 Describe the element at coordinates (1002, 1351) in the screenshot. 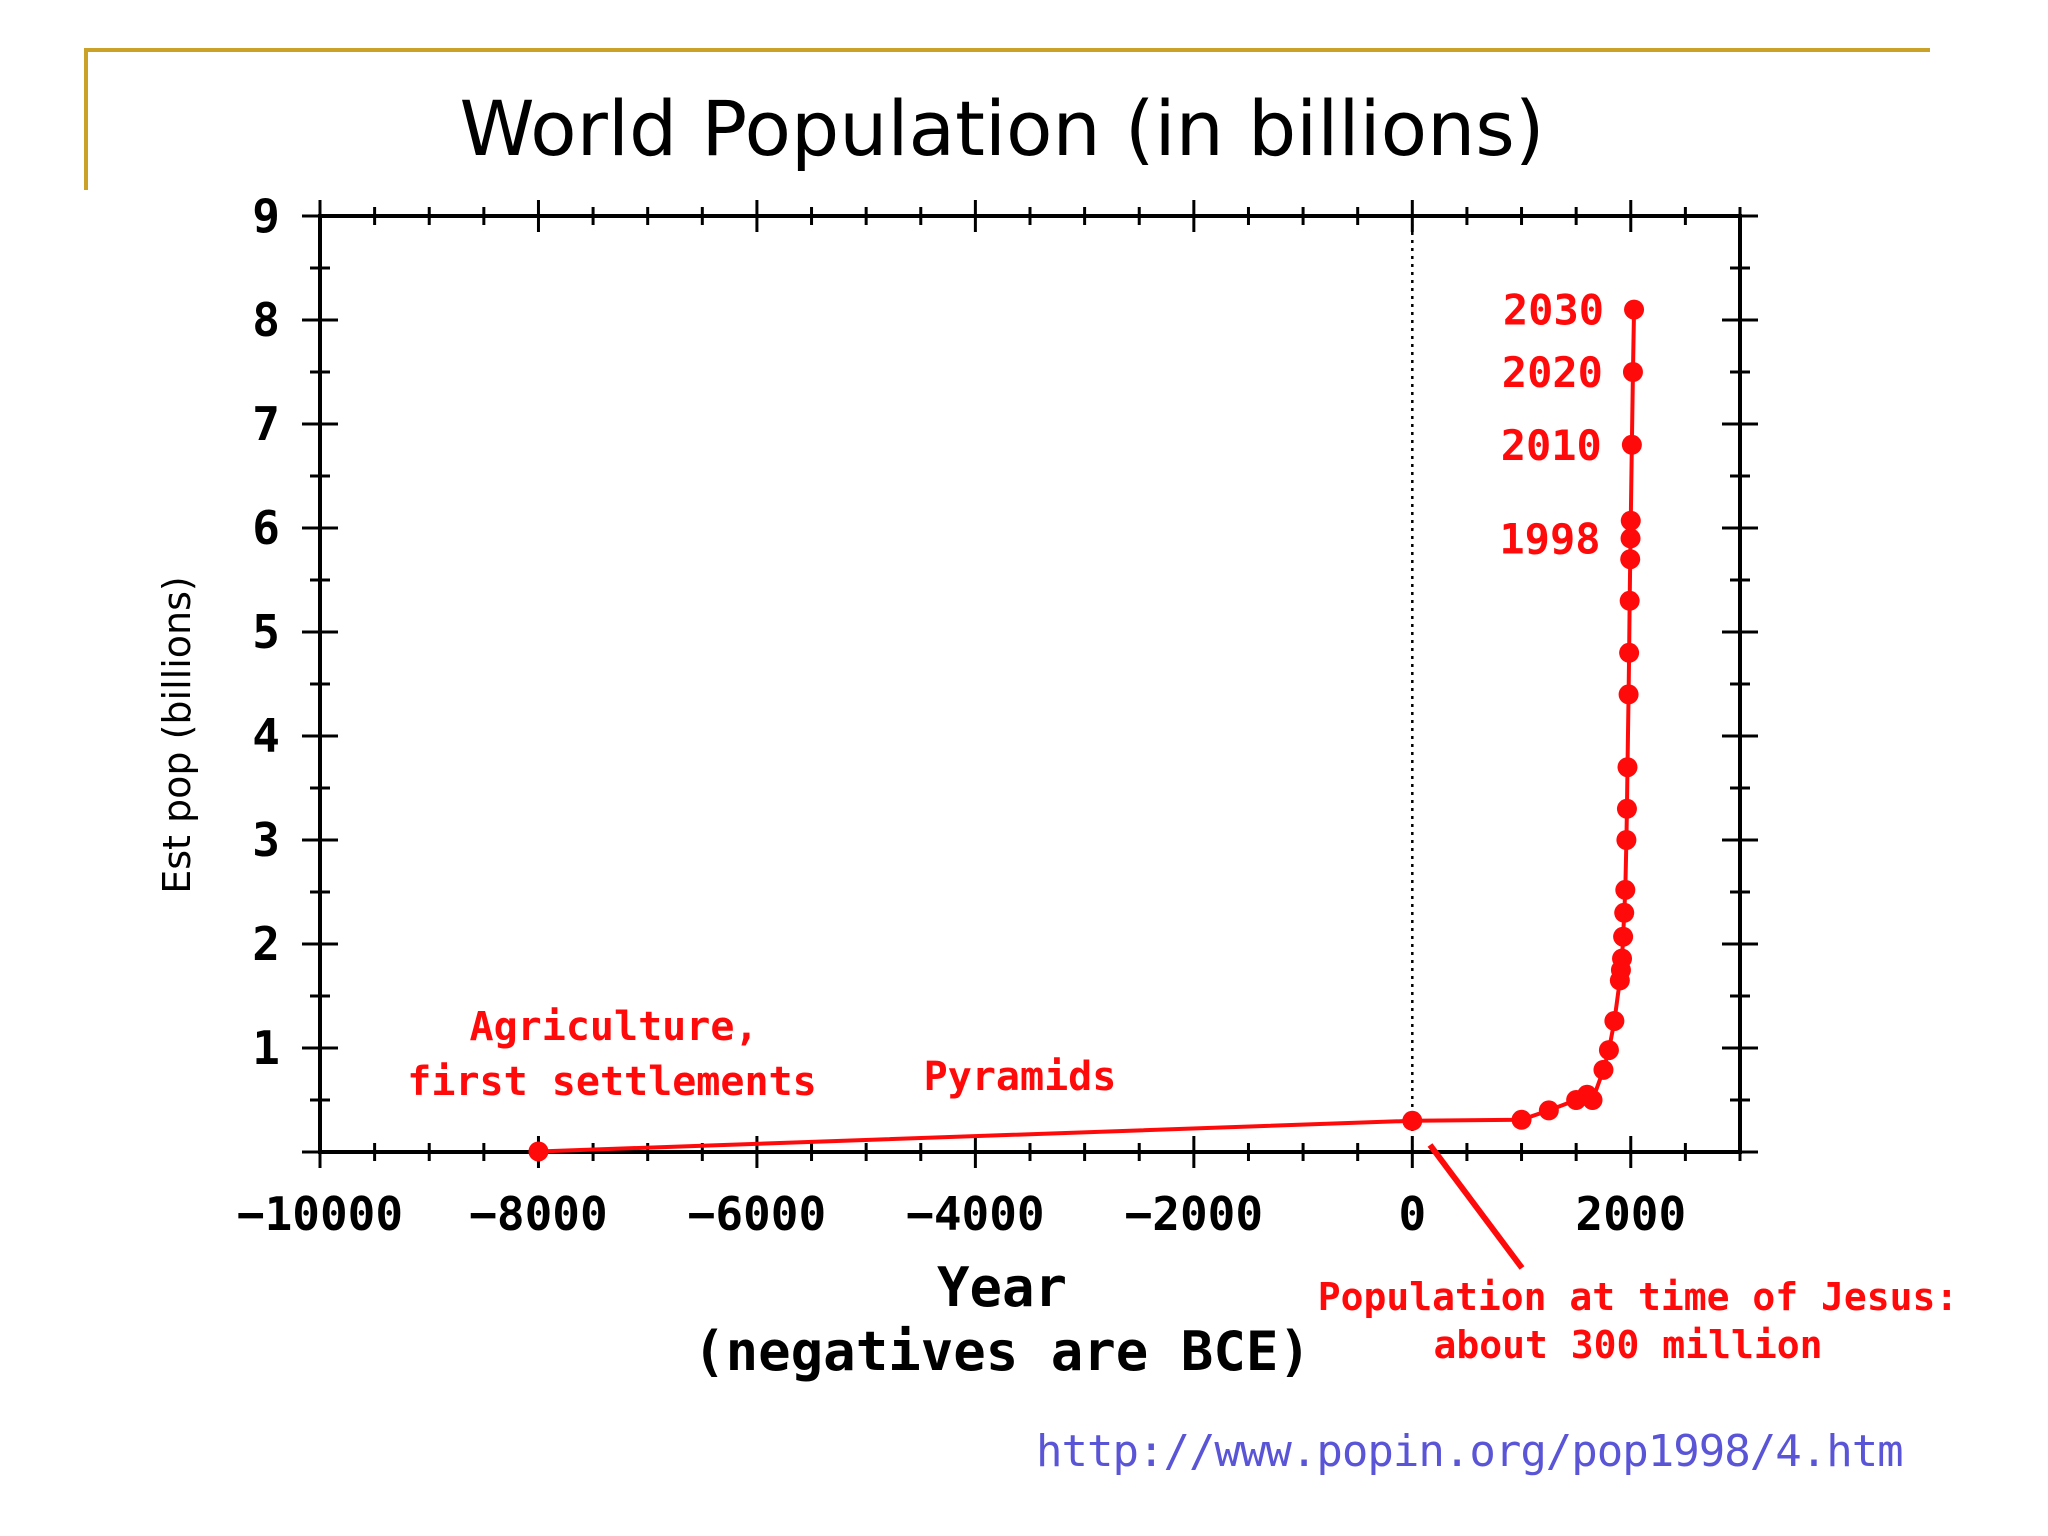

I see `x-axis-label-note: (negatives are BCE)` at that location.